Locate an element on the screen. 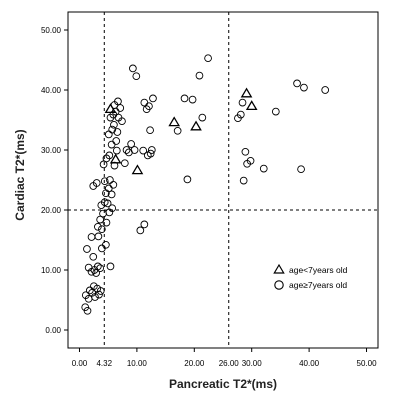  legend: age<7years old age≥7years old is located at coordinates (310, 276).